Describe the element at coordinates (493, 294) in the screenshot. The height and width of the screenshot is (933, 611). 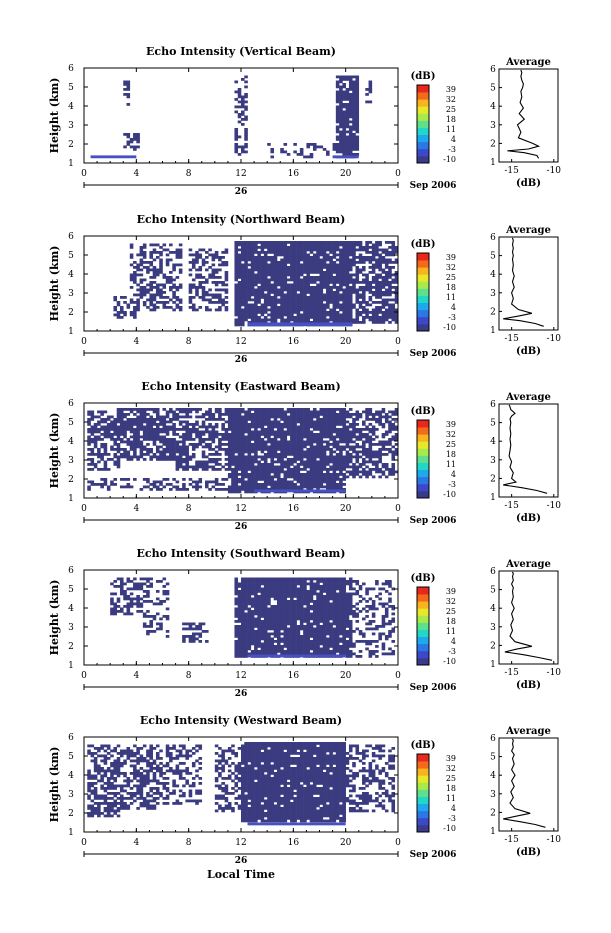
I see `avg-y-tick-label: 3` at that location.